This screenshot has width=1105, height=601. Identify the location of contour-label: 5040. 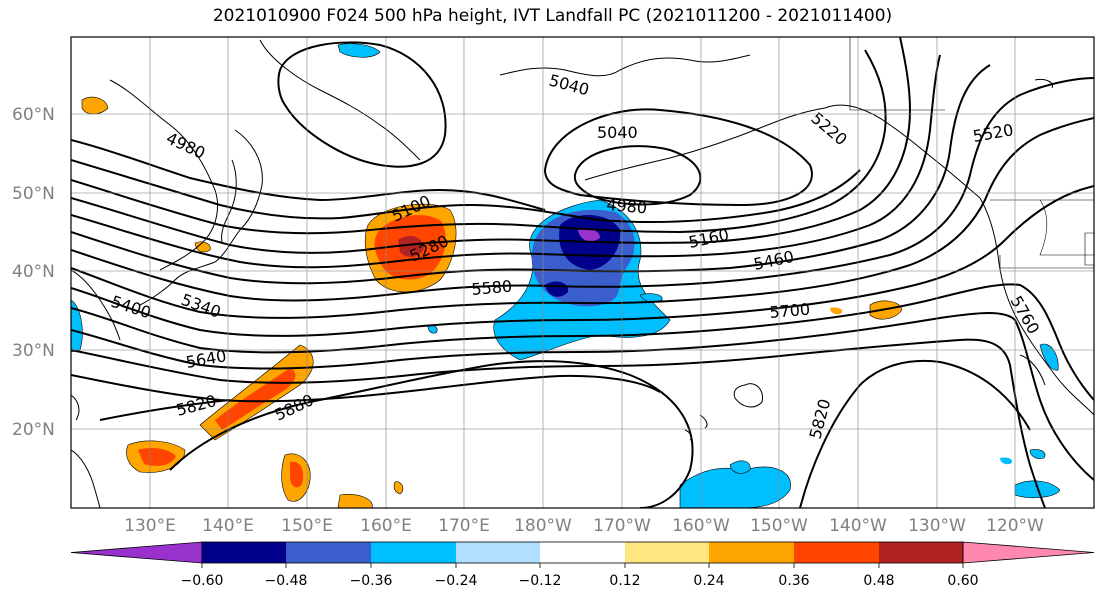
(617, 132).